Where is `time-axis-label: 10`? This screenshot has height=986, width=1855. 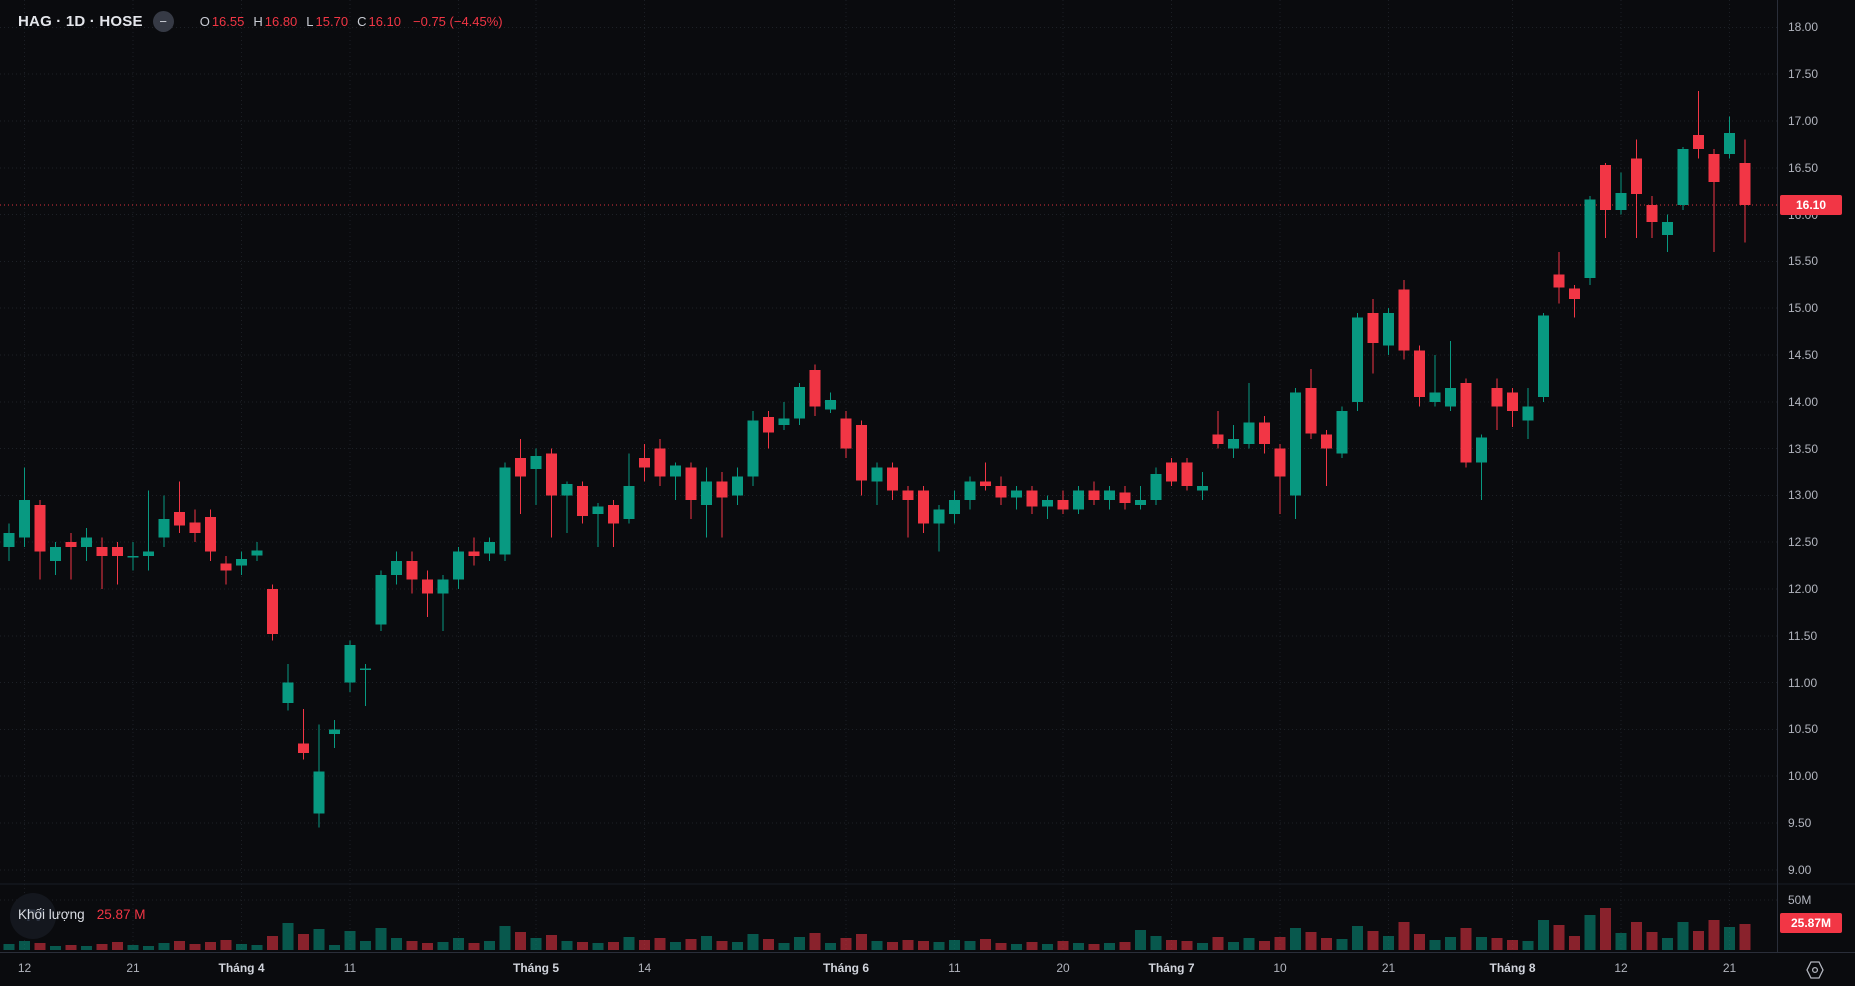
time-axis-label: 10 is located at coordinates (1280, 968).